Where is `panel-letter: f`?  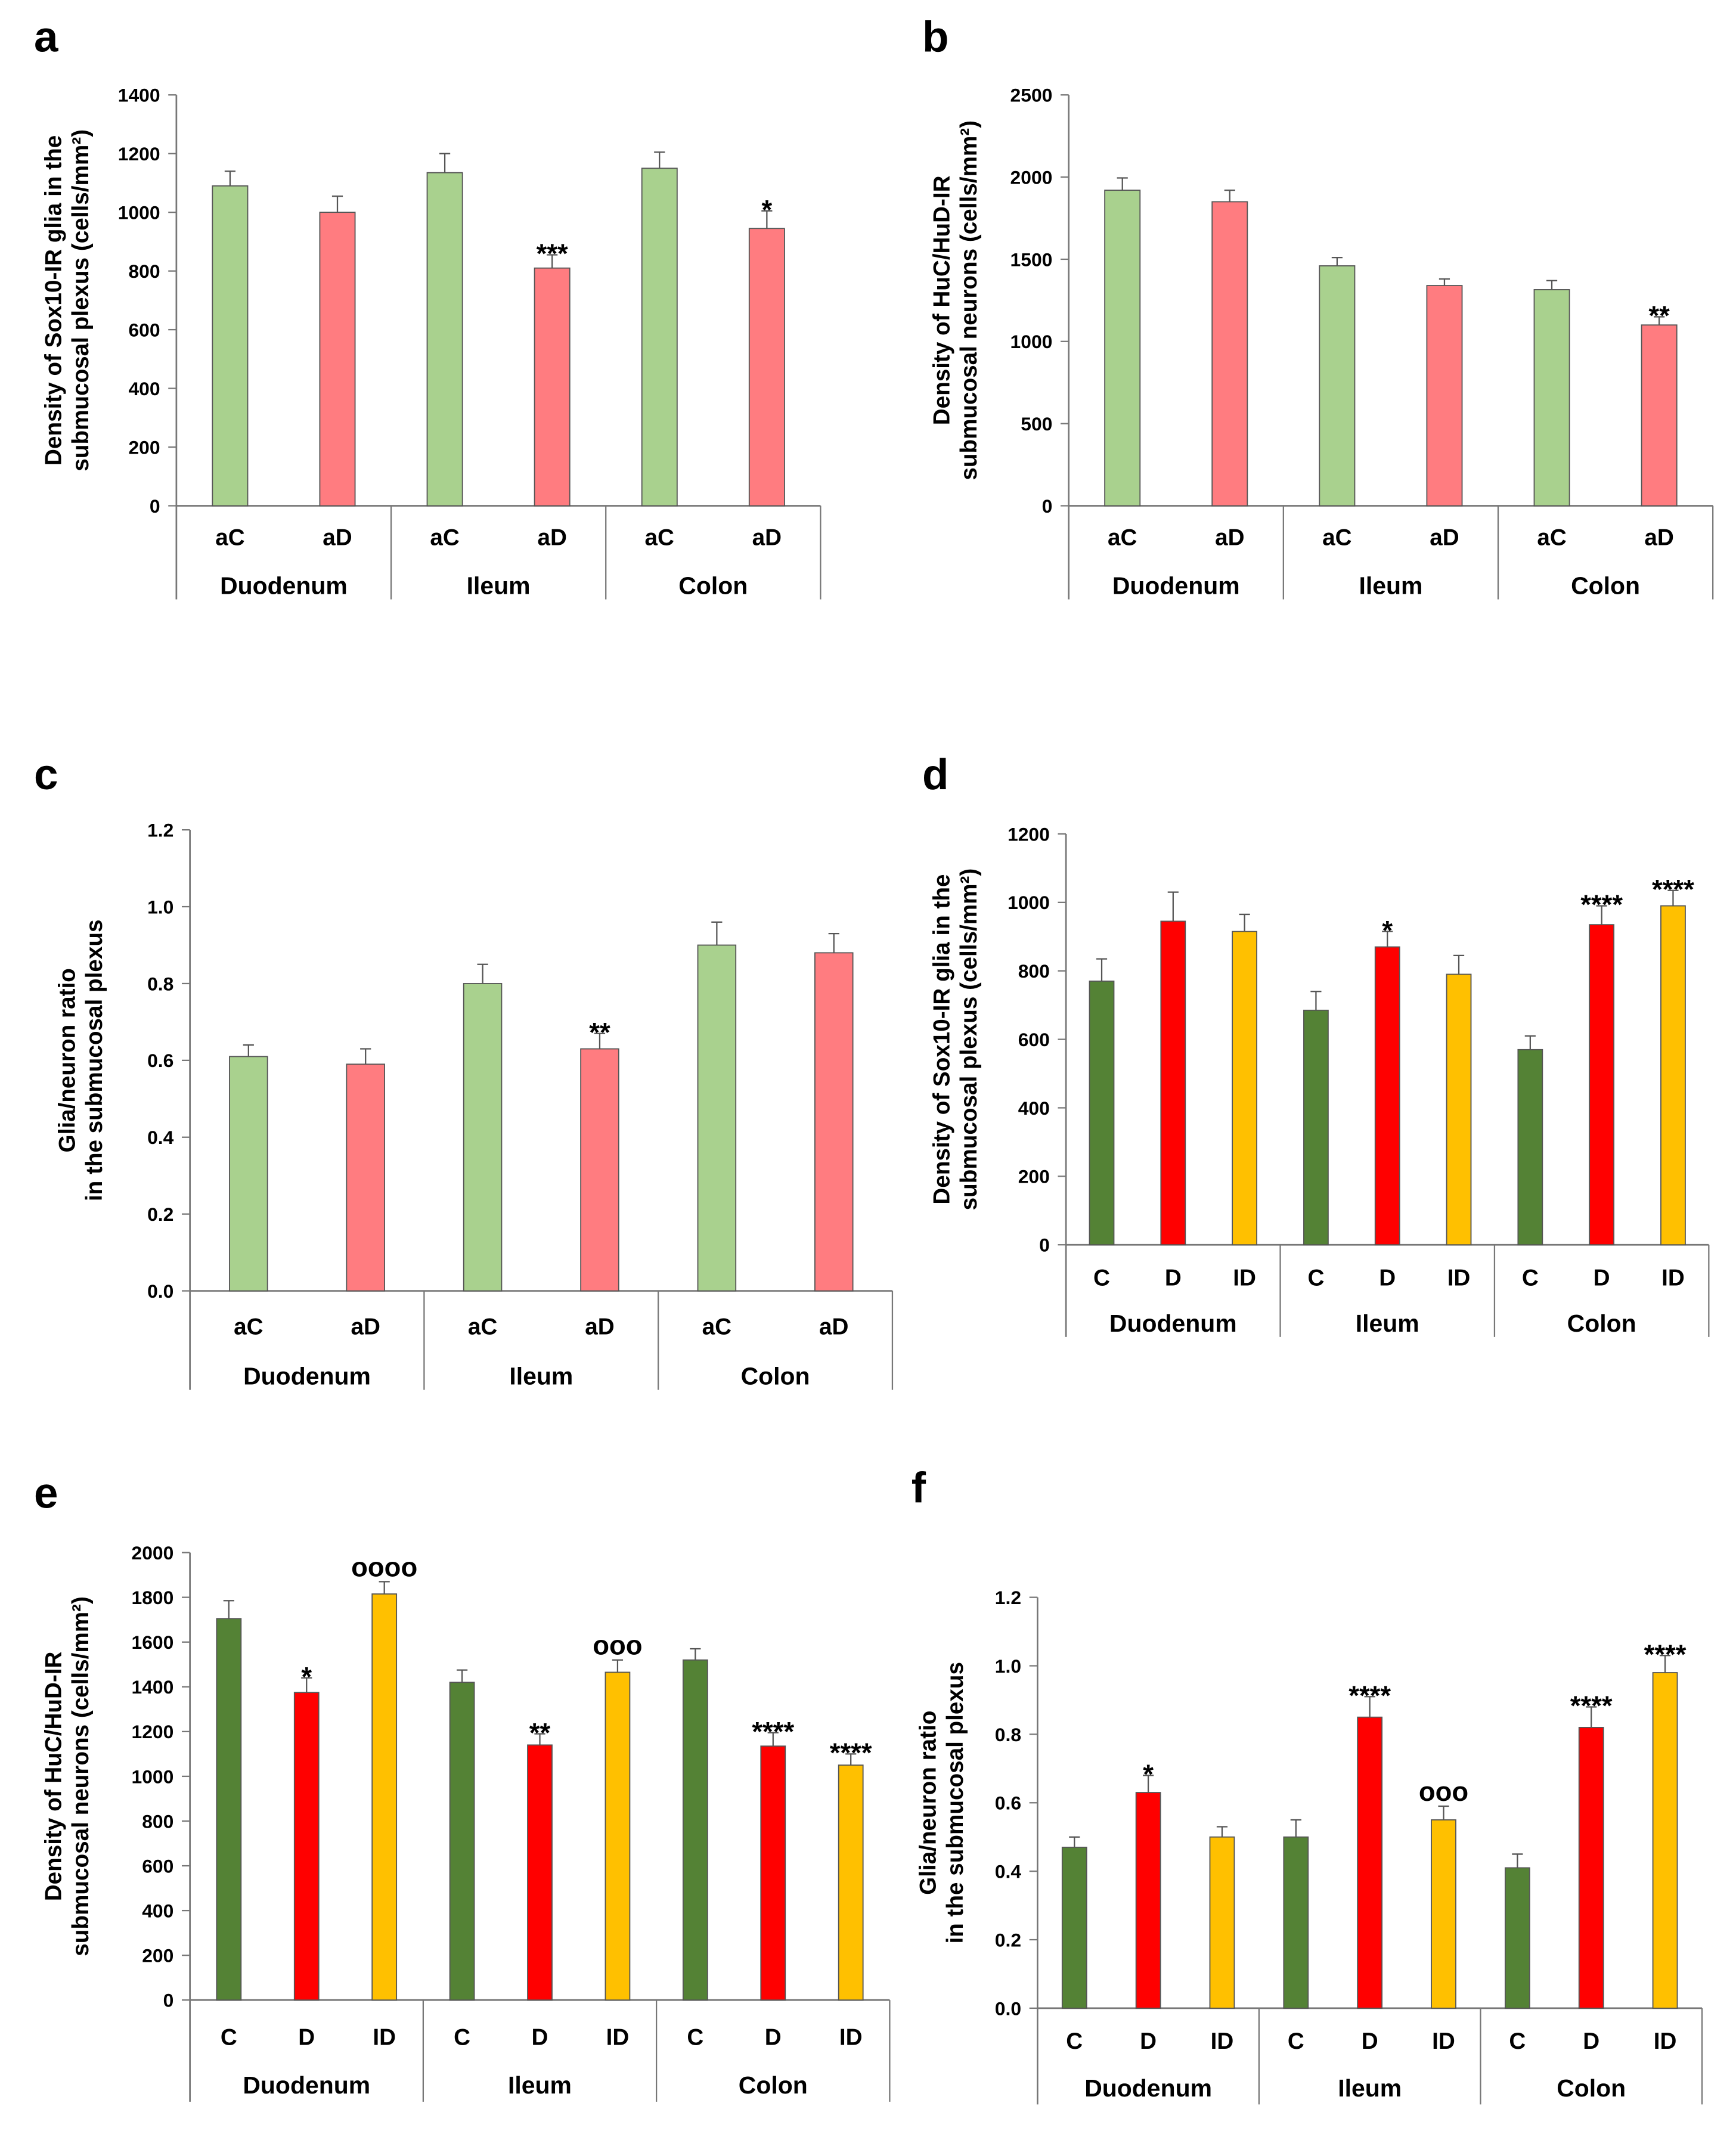 panel-letter: f is located at coordinates (919, 1488).